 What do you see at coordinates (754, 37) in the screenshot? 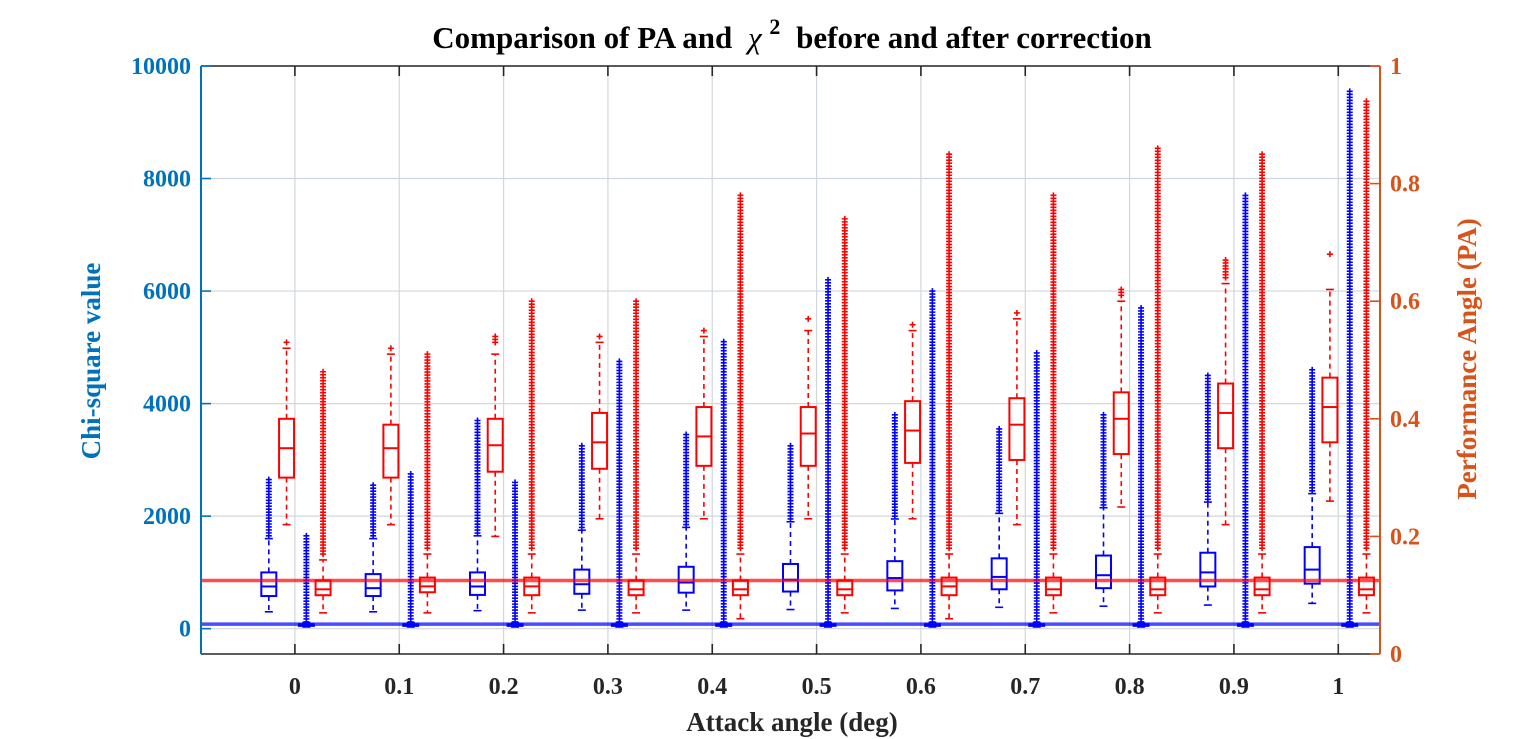
I see `chart-title-chi-symbol: χ` at bounding box center [754, 37].